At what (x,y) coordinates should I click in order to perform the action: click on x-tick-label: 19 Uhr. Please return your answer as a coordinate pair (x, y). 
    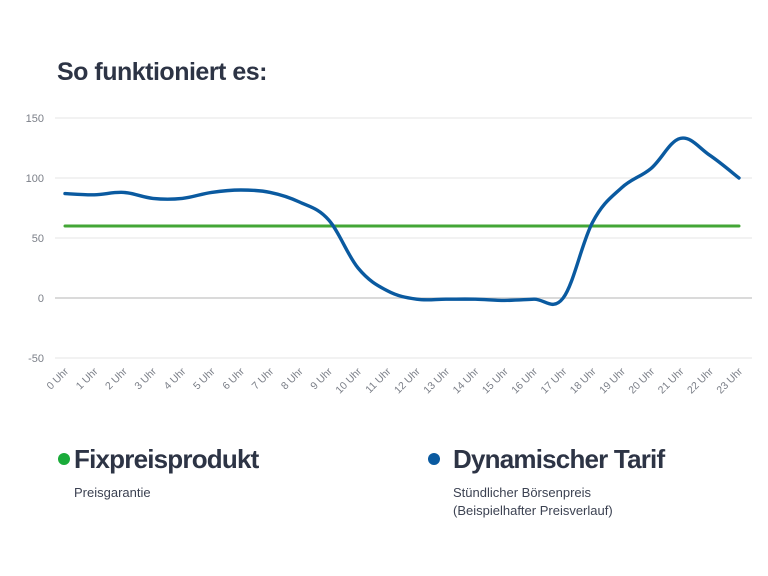
    Looking at the image, I should click on (612, 380).